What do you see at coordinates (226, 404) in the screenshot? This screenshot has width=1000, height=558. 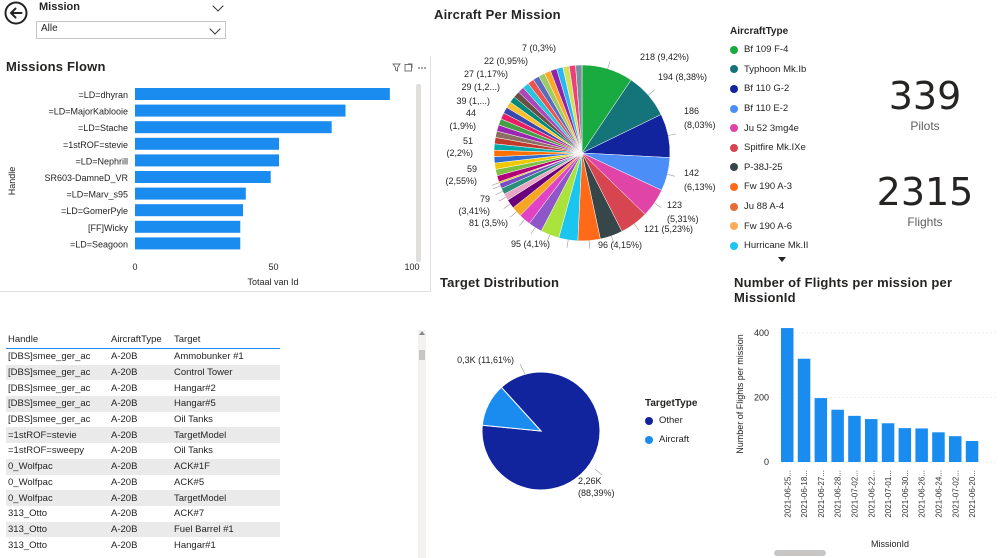 I see `cell-target: Hangar#5` at bounding box center [226, 404].